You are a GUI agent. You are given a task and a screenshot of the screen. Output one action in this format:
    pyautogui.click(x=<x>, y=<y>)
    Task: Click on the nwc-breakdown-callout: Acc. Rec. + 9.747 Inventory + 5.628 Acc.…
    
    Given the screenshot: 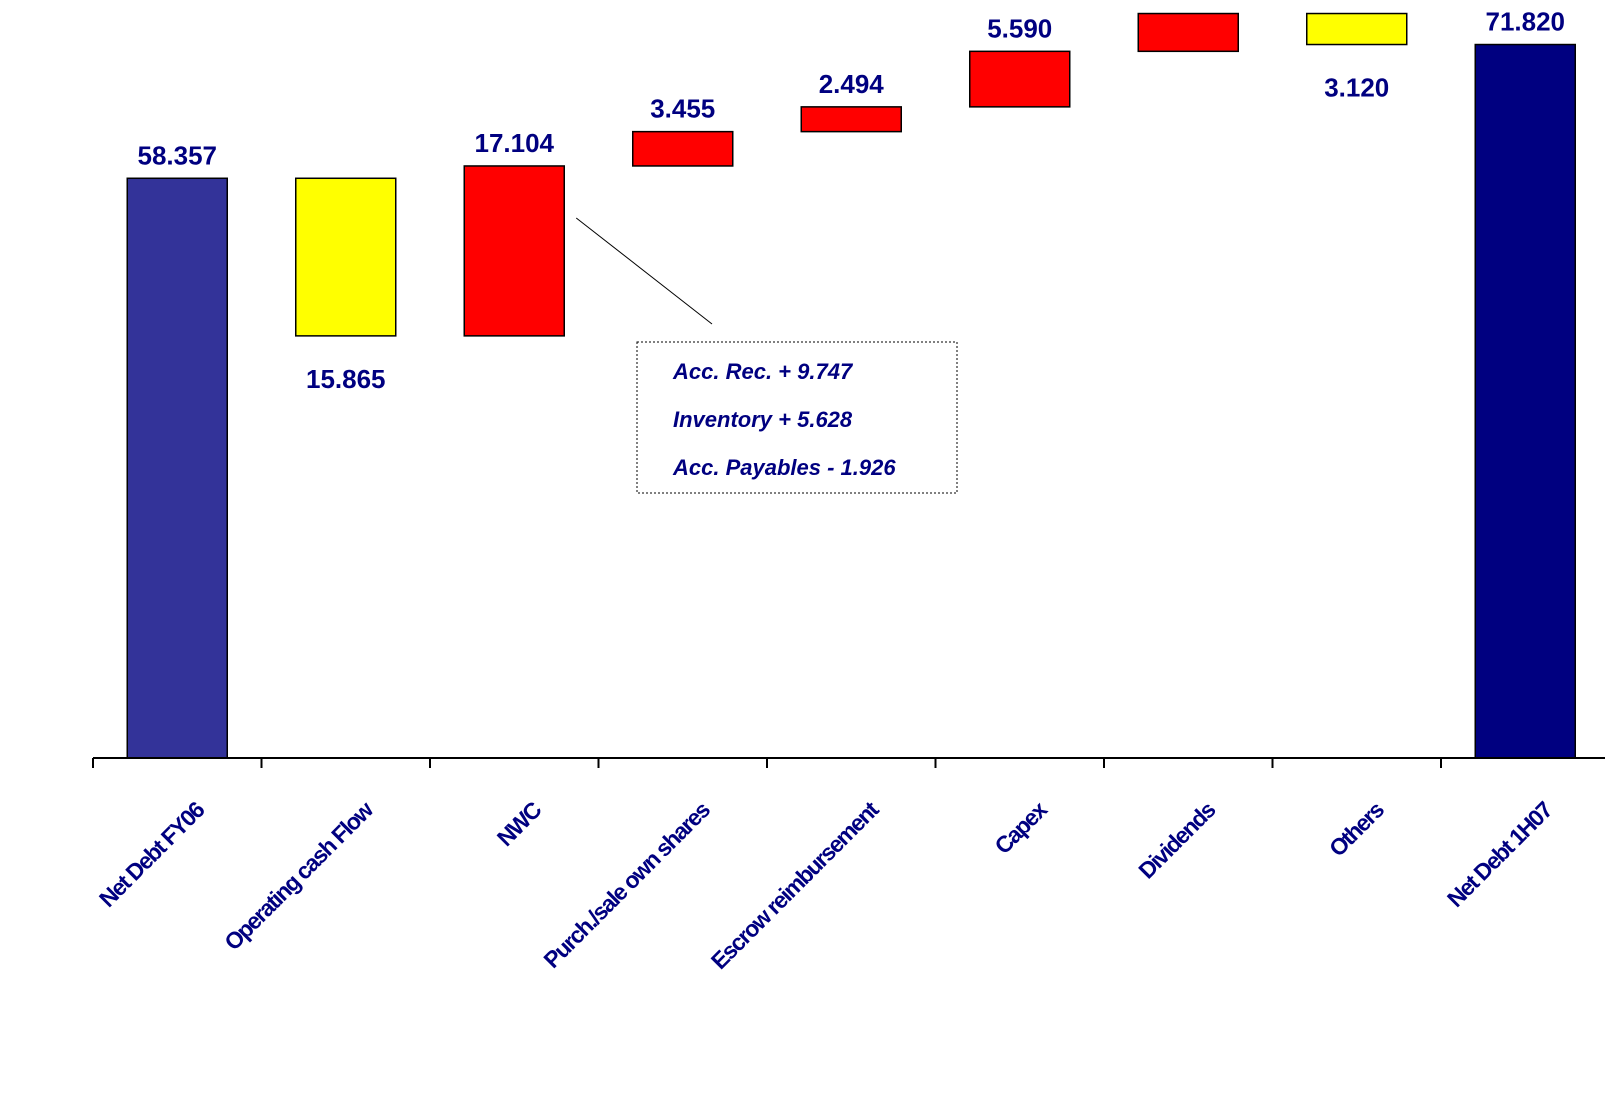 What is the action you would take?
    pyautogui.click(x=766, y=355)
    